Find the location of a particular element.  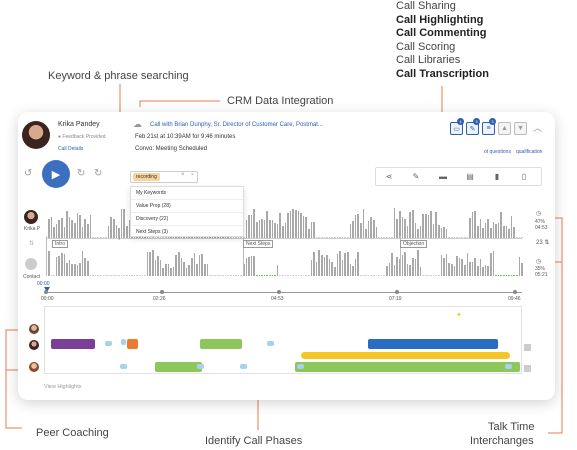

list-icon: ▤ is located at coordinates (470, 176).